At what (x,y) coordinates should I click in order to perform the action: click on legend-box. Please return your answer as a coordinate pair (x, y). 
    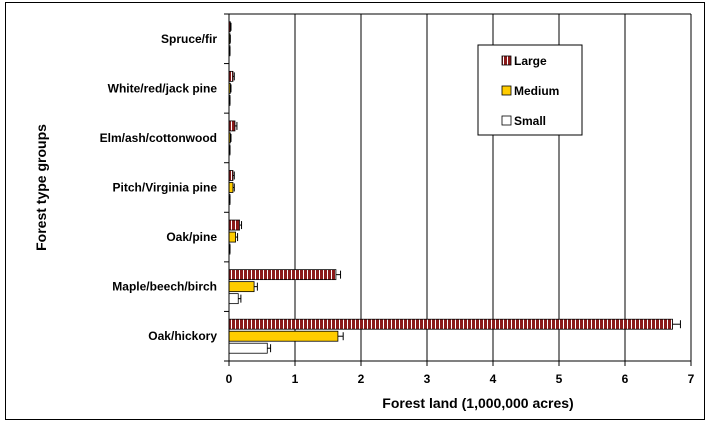
    Looking at the image, I should click on (530, 90).